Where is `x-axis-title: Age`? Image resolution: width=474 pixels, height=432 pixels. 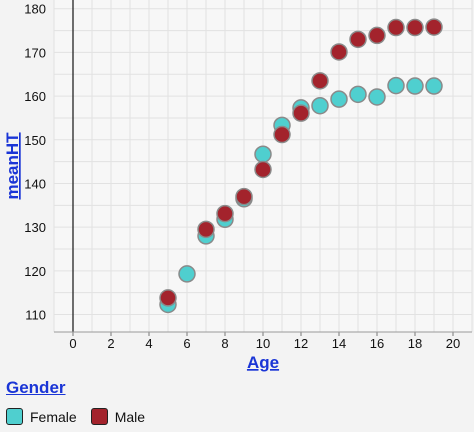 x-axis-title: Age is located at coordinates (263, 362).